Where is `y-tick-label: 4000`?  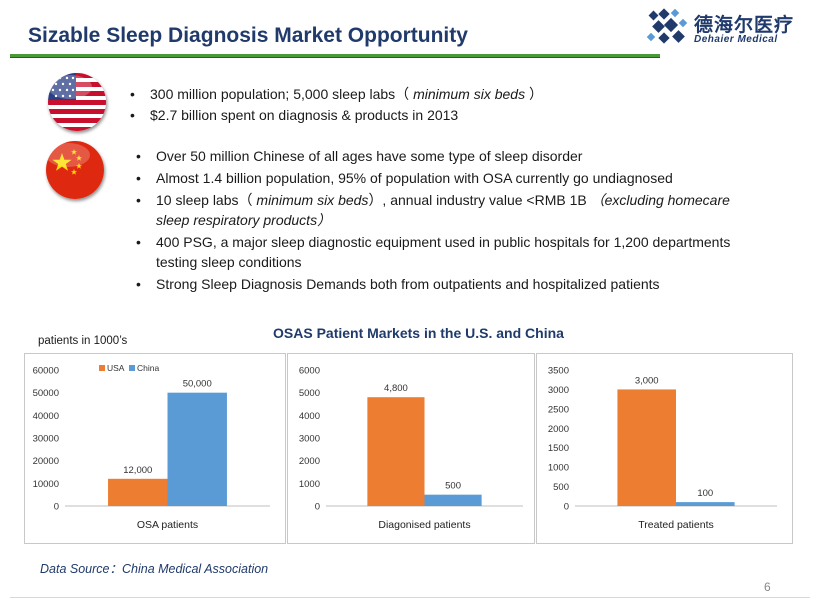
y-tick-label: 4000 is located at coordinates (309, 416).